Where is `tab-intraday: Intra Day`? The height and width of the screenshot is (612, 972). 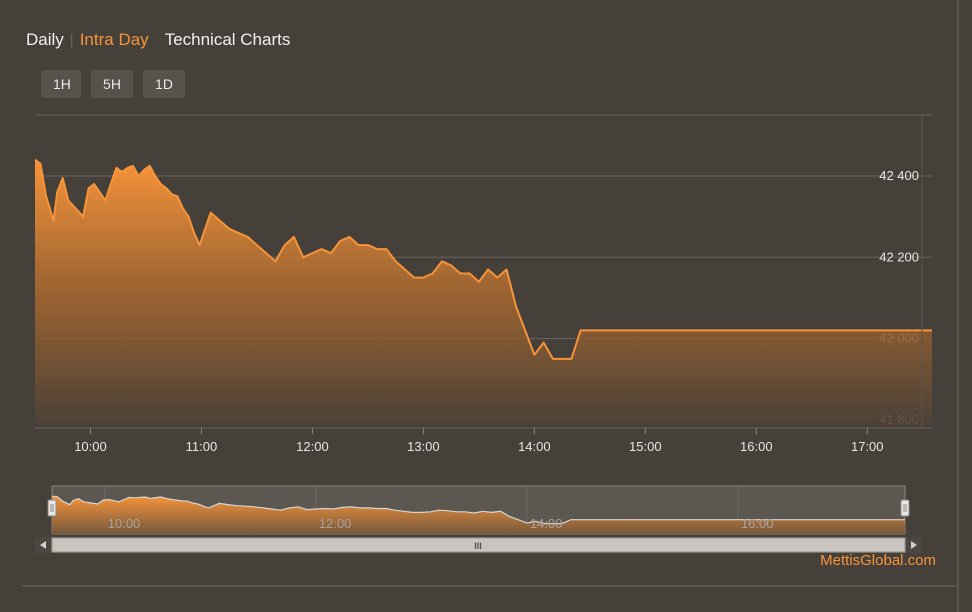
tab-intraday: Intra Day is located at coordinates (114, 39).